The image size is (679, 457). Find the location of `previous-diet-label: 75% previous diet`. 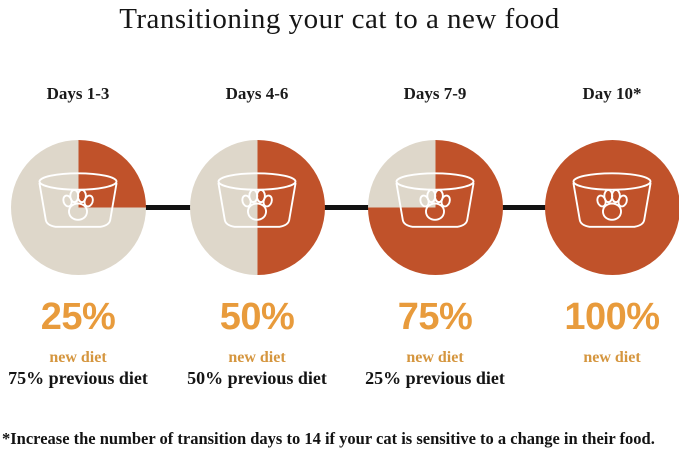

previous-diet-label: 75% previous diet is located at coordinates (78, 378).